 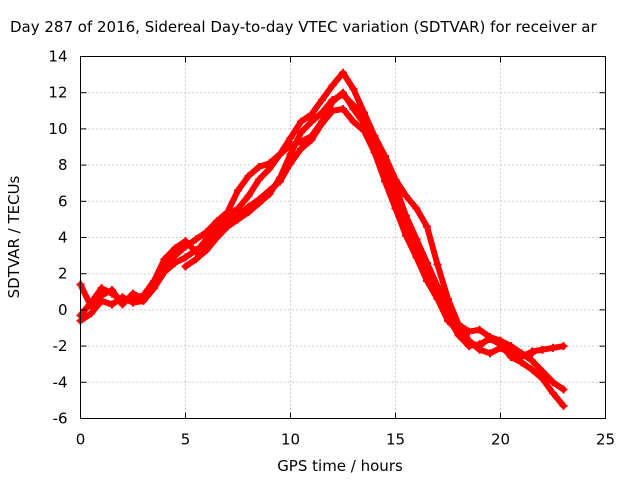 I want to click on y-tick-label: 12, so click(x=57, y=93).